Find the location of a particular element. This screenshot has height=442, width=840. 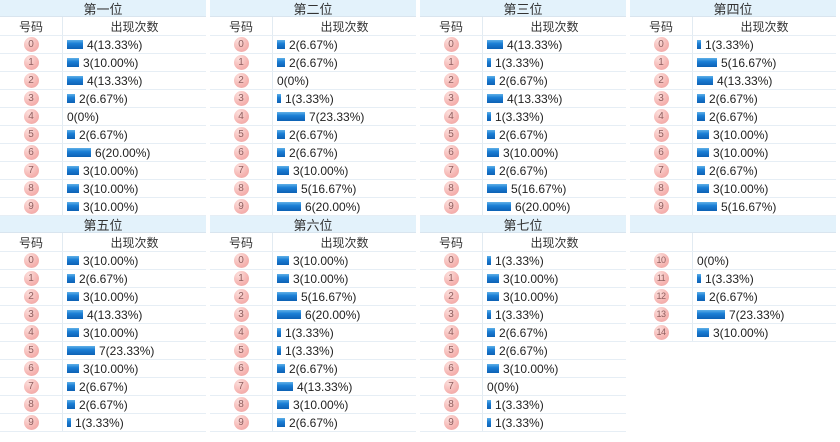

table-row: 2 4(13.33%) is located at coordinates (733, 81).